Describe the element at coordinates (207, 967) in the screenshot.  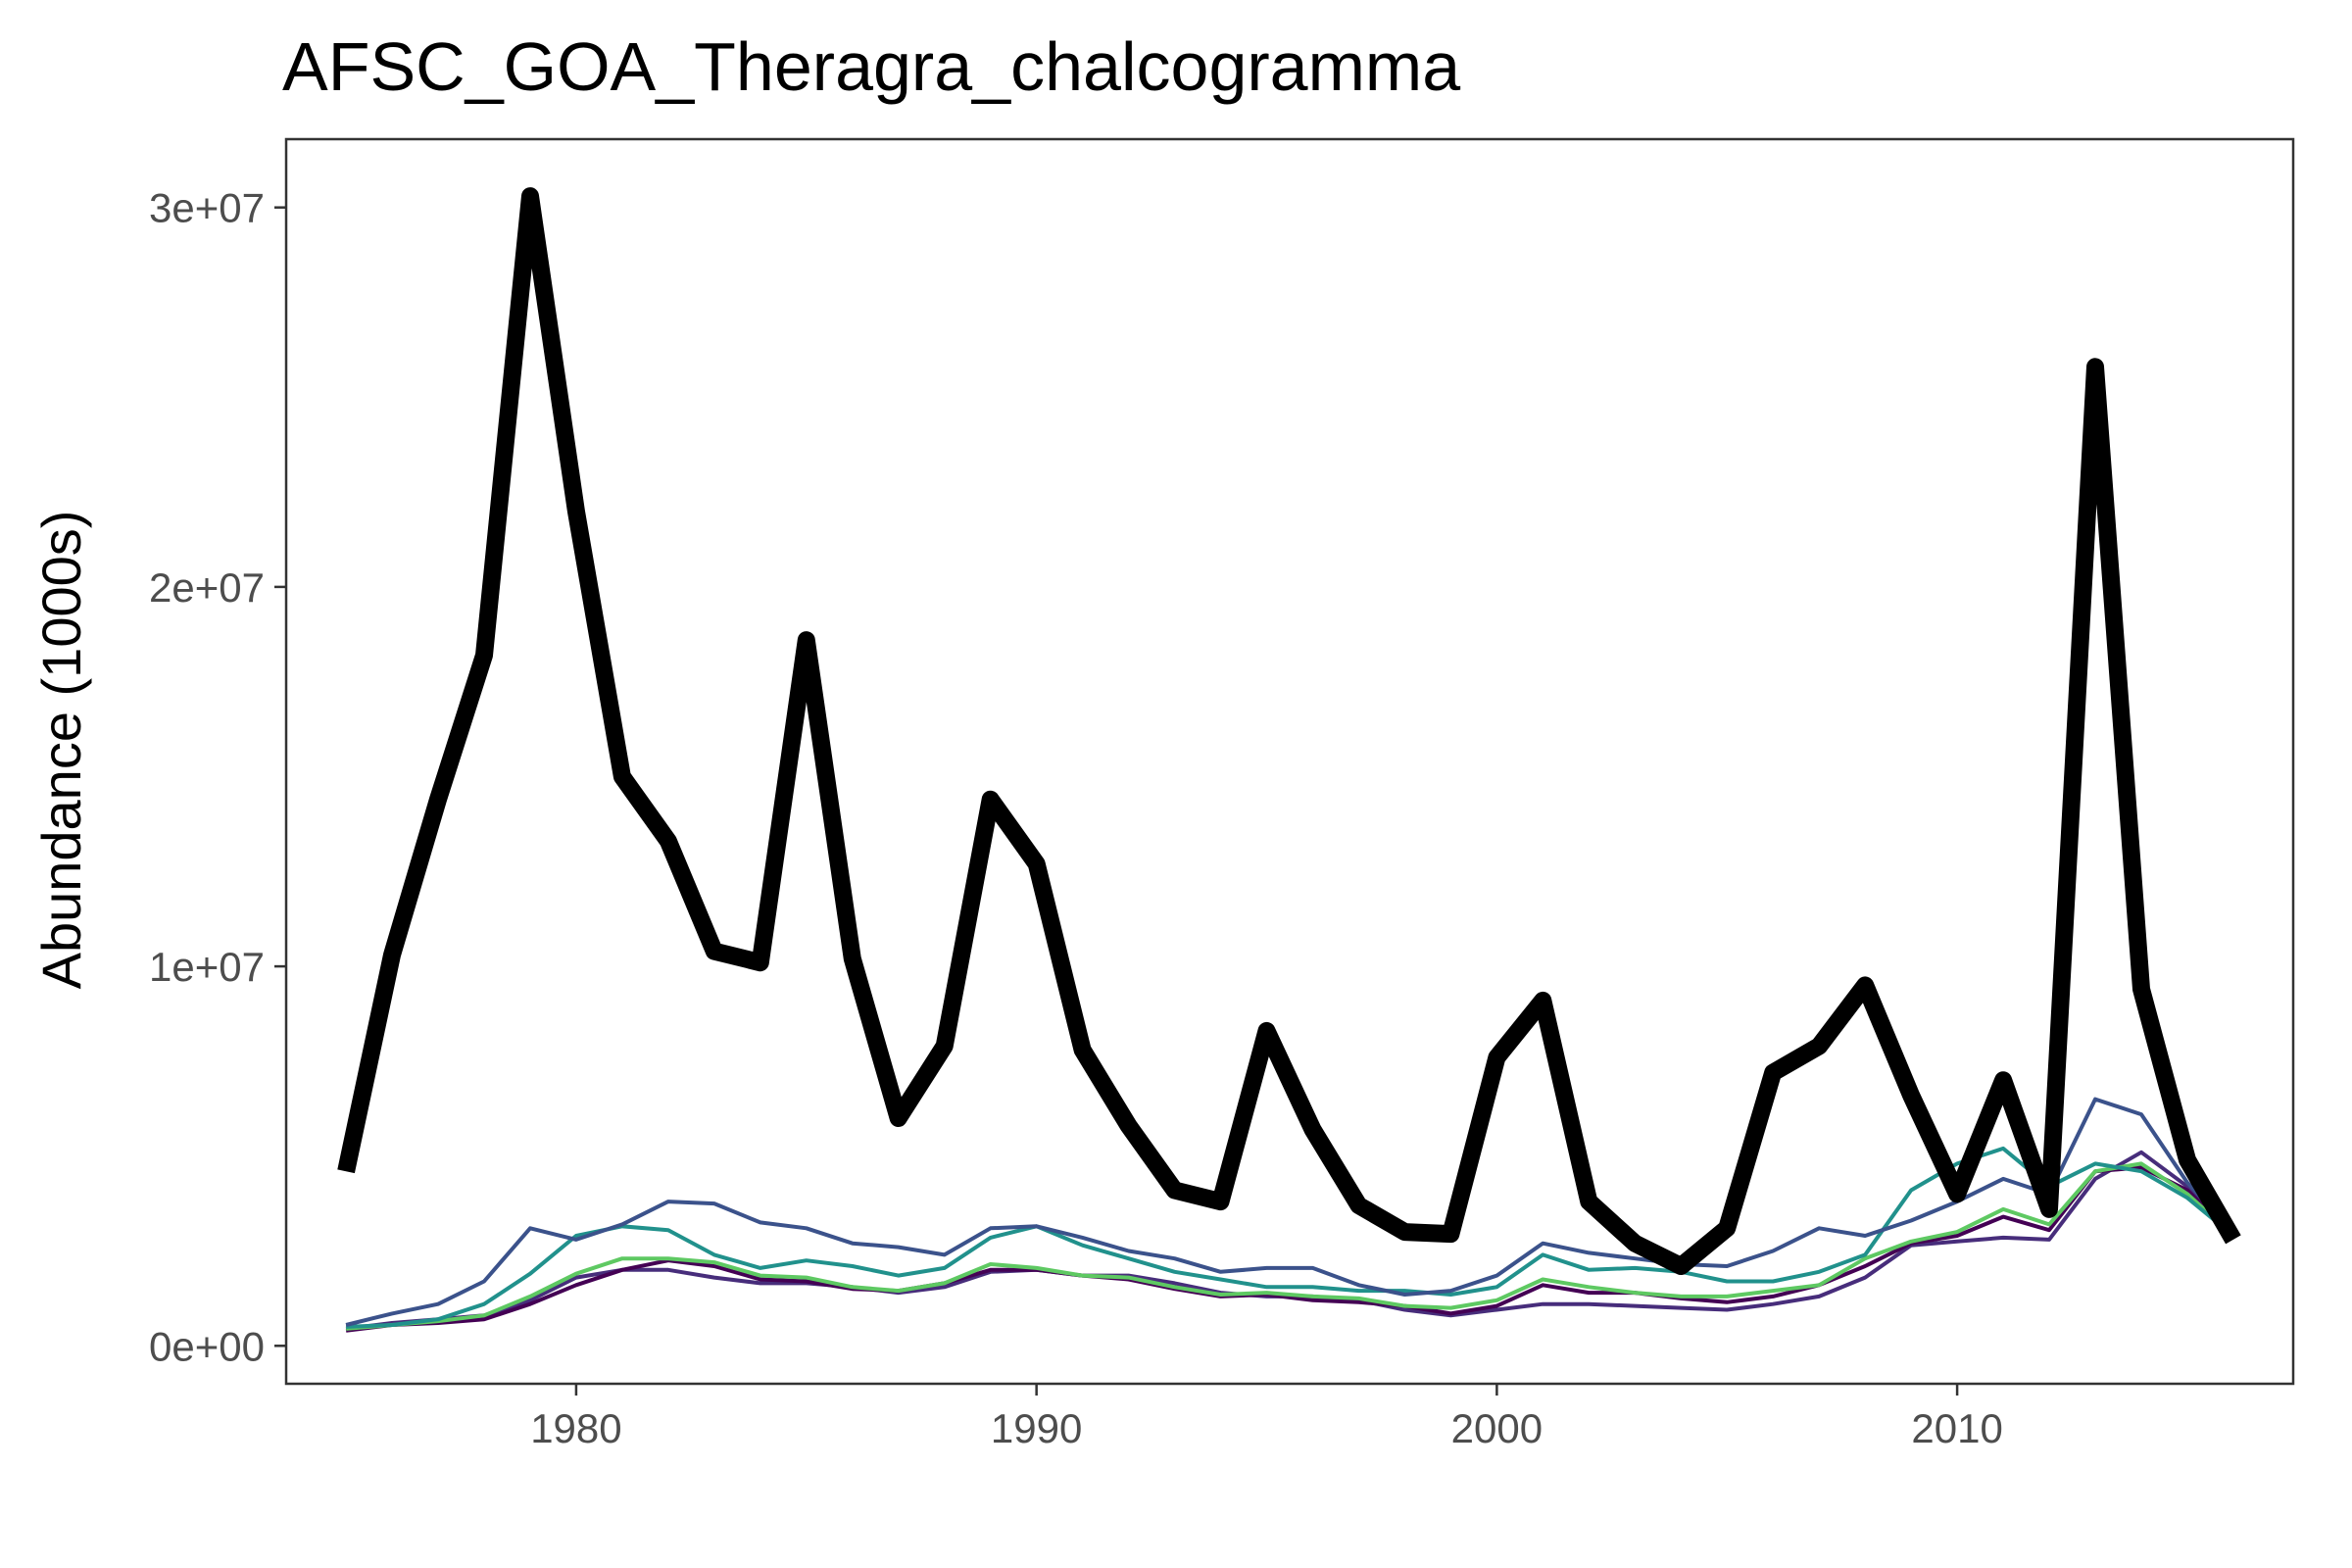
I see `y-tick-label: 1e+07` at that location.